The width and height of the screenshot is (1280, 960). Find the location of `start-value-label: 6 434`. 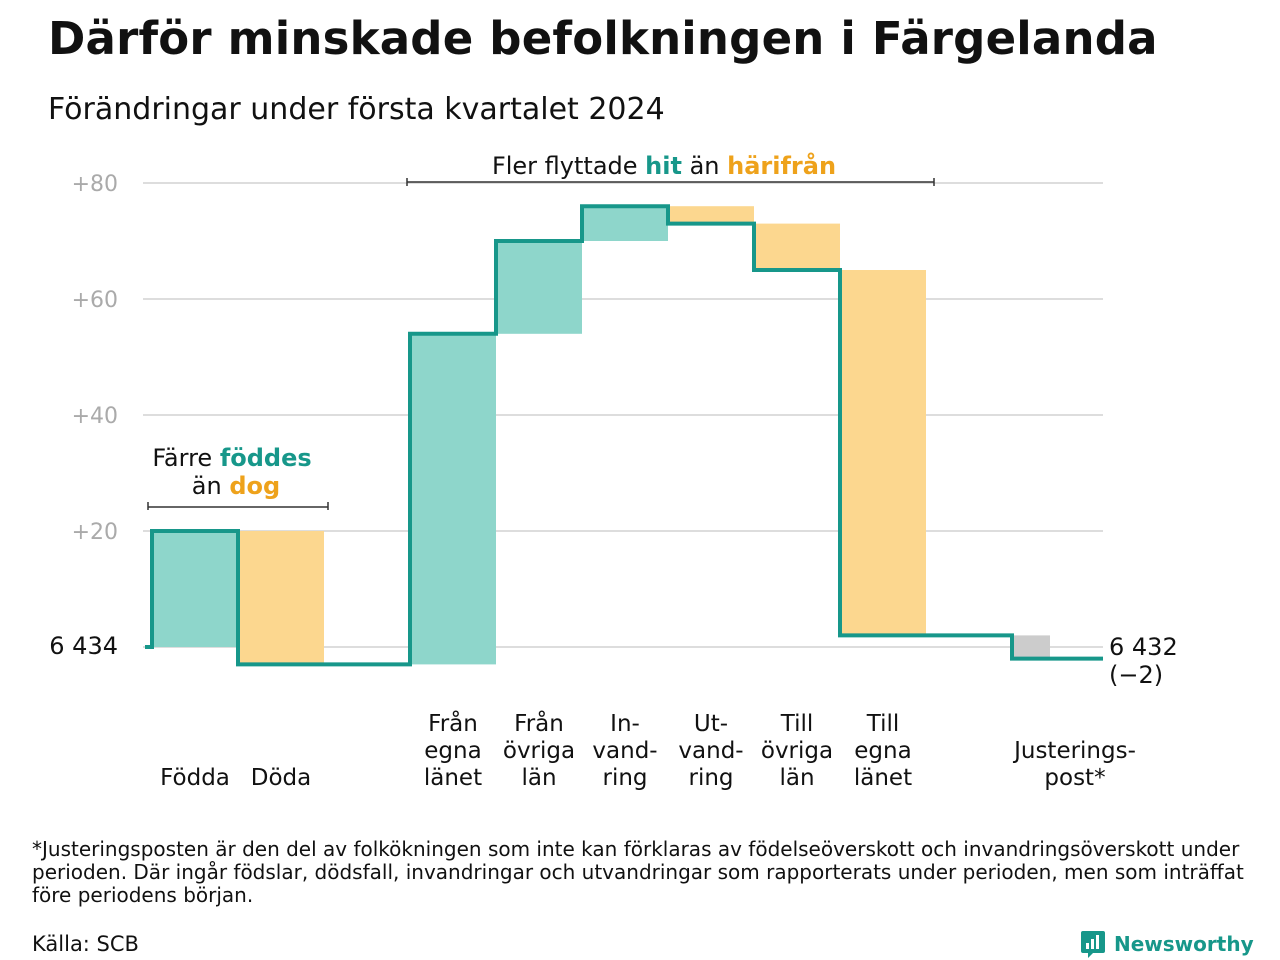

start-value-label: 6 434 is located at coordinates (83, 646).